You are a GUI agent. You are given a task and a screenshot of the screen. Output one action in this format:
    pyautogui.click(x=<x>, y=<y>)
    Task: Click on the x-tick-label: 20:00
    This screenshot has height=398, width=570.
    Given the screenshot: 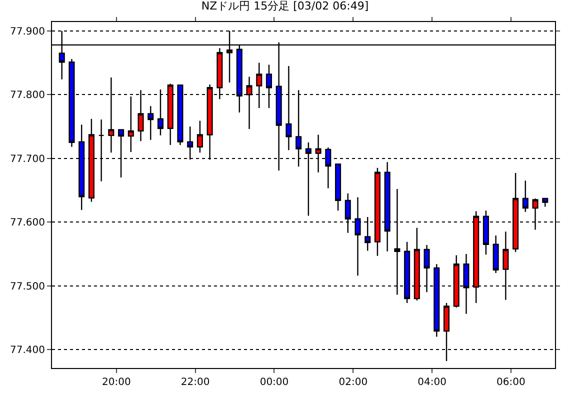 What is the action you would take?
    pyautogui.click(x=116, y=382)
    